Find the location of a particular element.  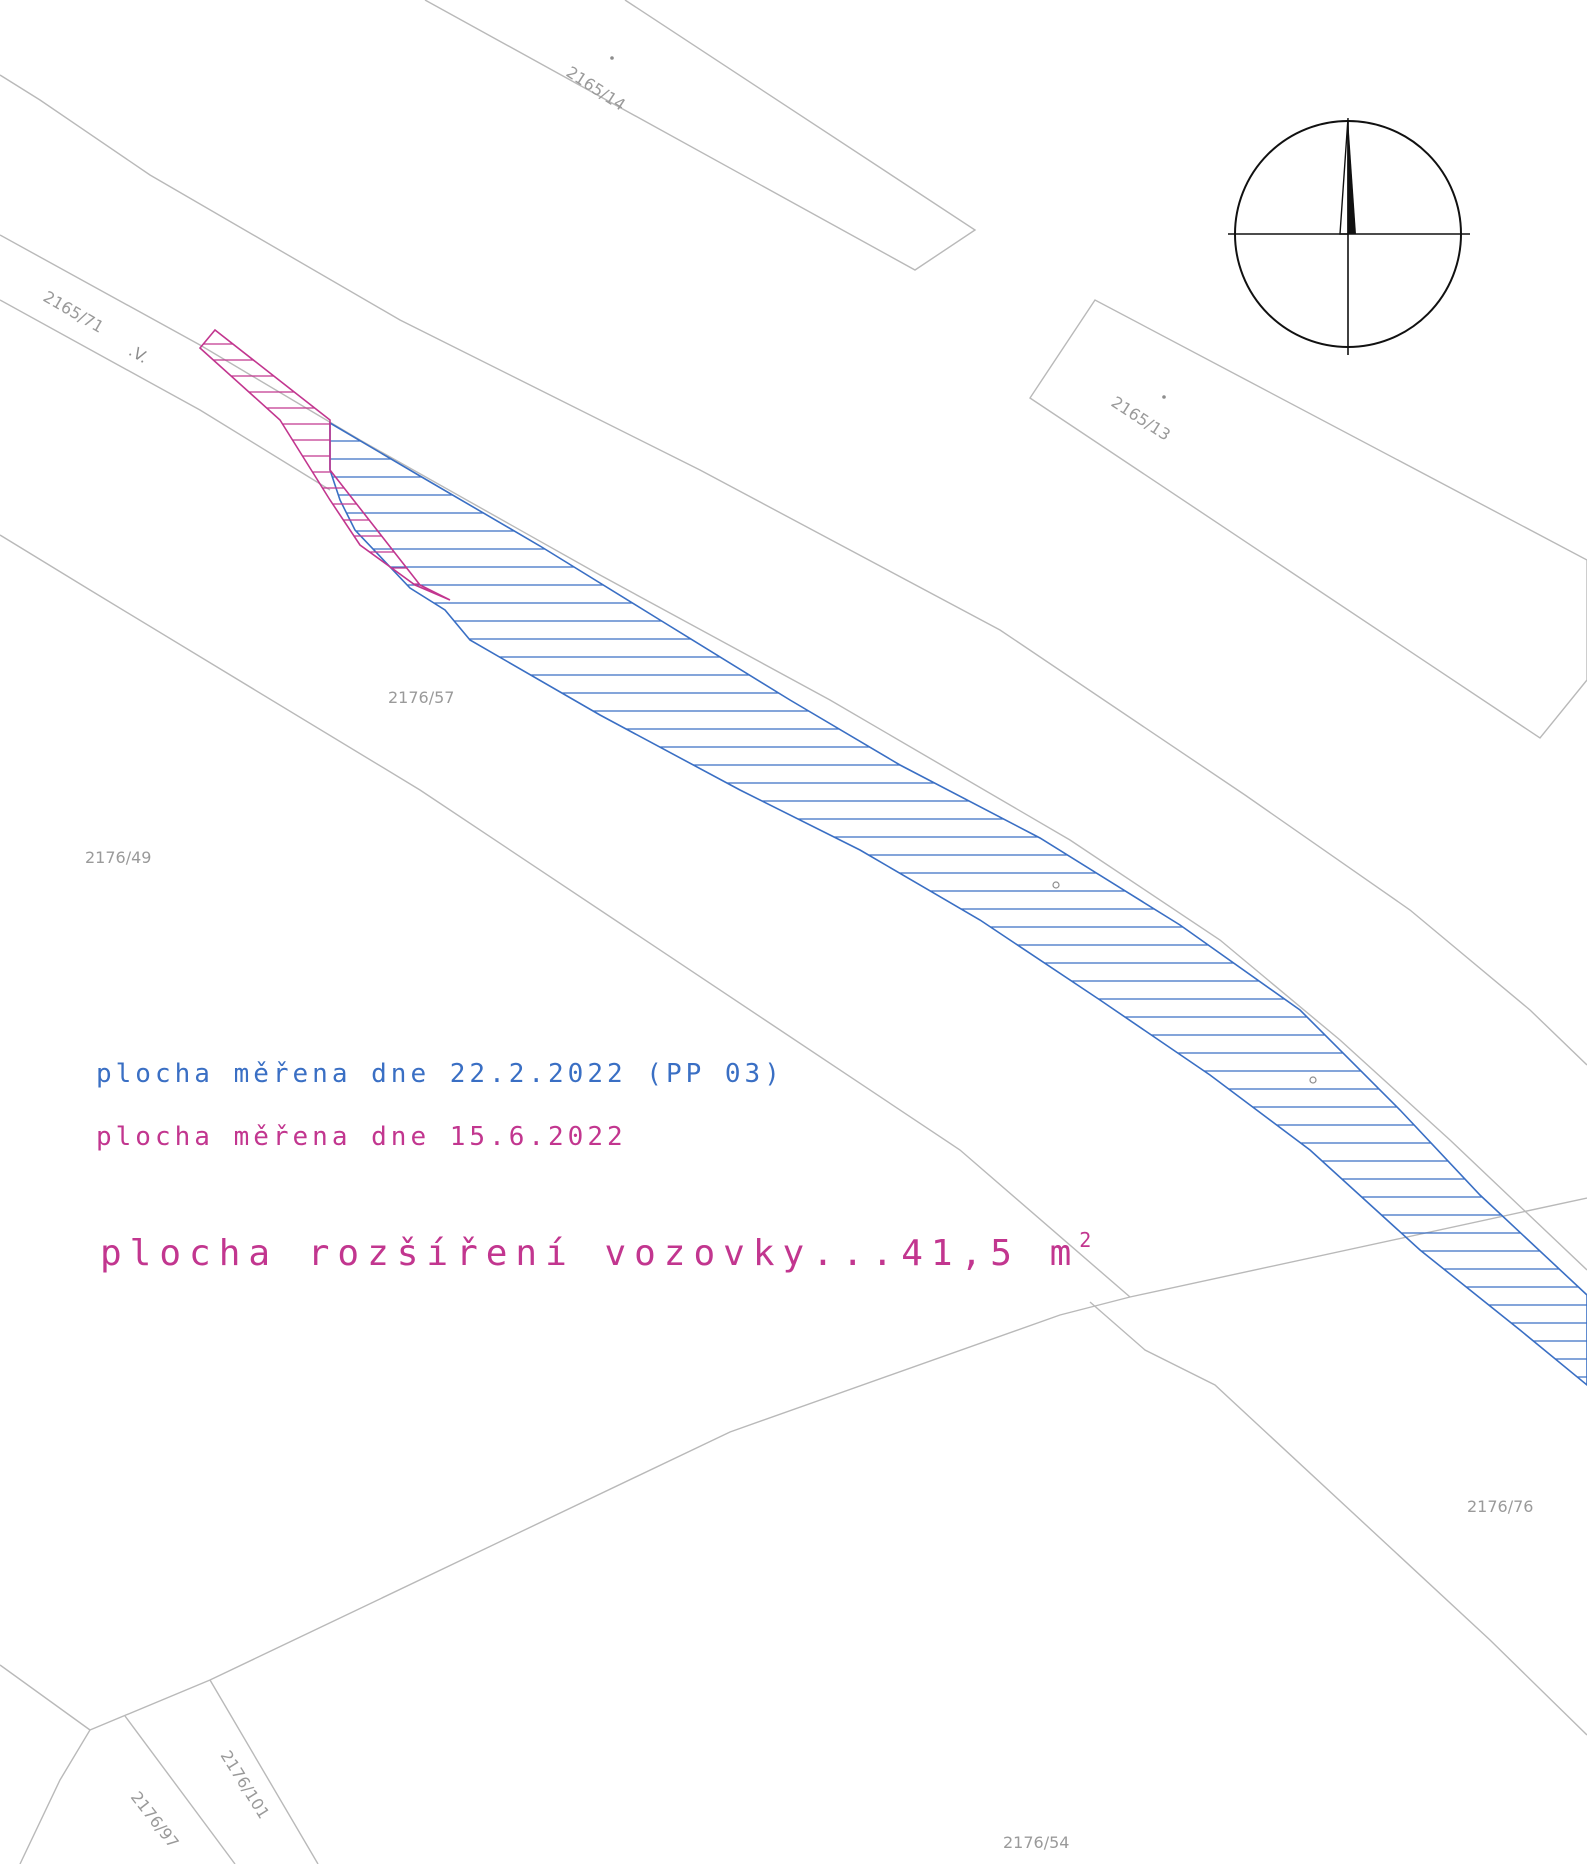

building-2165-13-outline is located at coordinates (1308, 519).